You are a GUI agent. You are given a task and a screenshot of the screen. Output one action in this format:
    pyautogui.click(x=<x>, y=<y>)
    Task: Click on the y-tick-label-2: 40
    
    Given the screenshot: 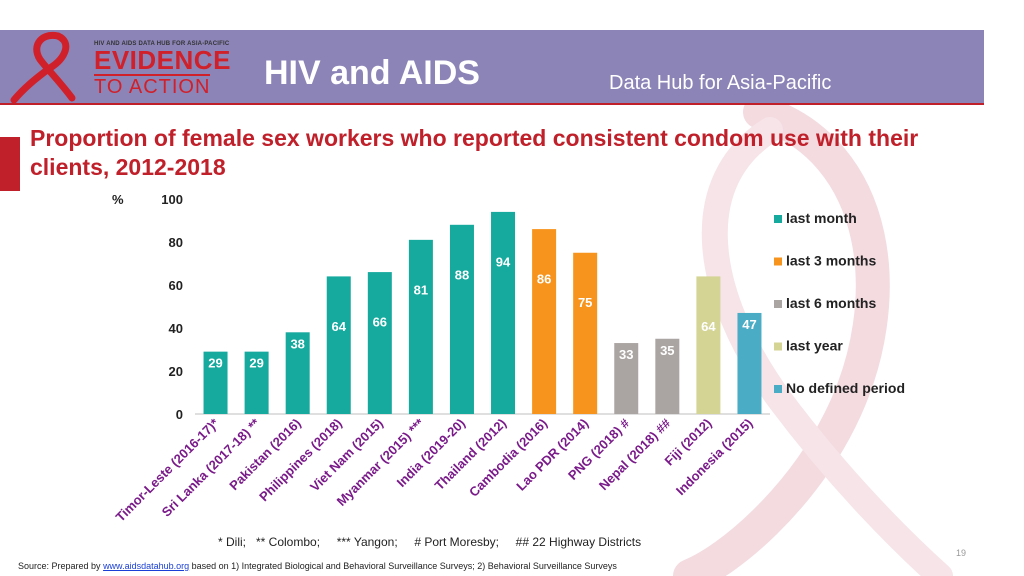 What is the action you would take?
    pyautogui.click(x=176, y=328)
    